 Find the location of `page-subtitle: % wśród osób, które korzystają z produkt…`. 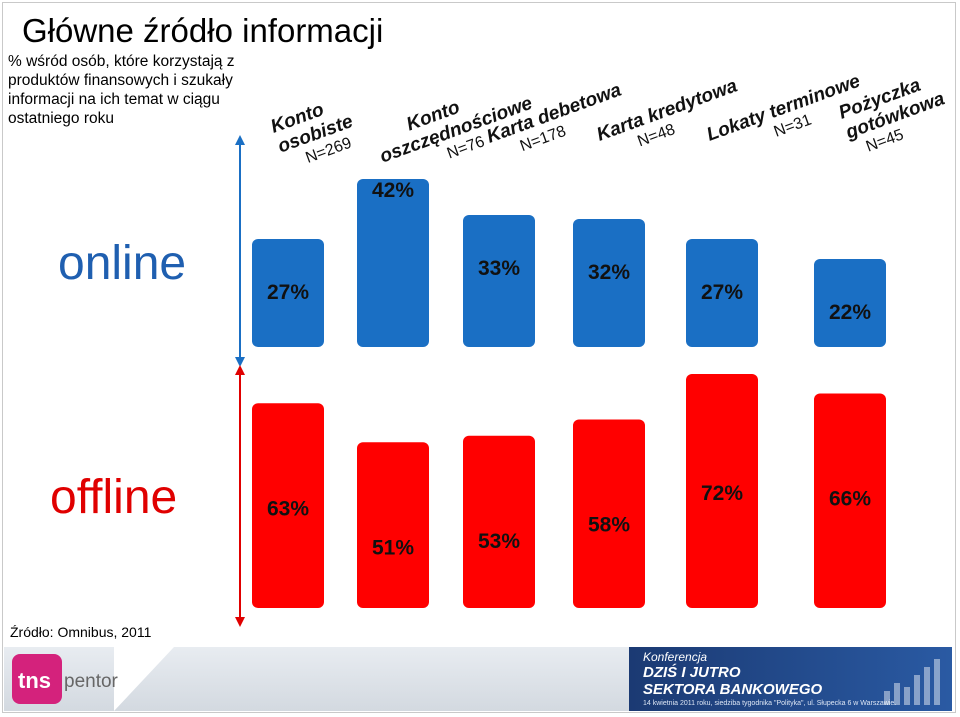

page-subtitle: % wśród osób, które korzystają z produkt… is located at coordinates (121, 90).